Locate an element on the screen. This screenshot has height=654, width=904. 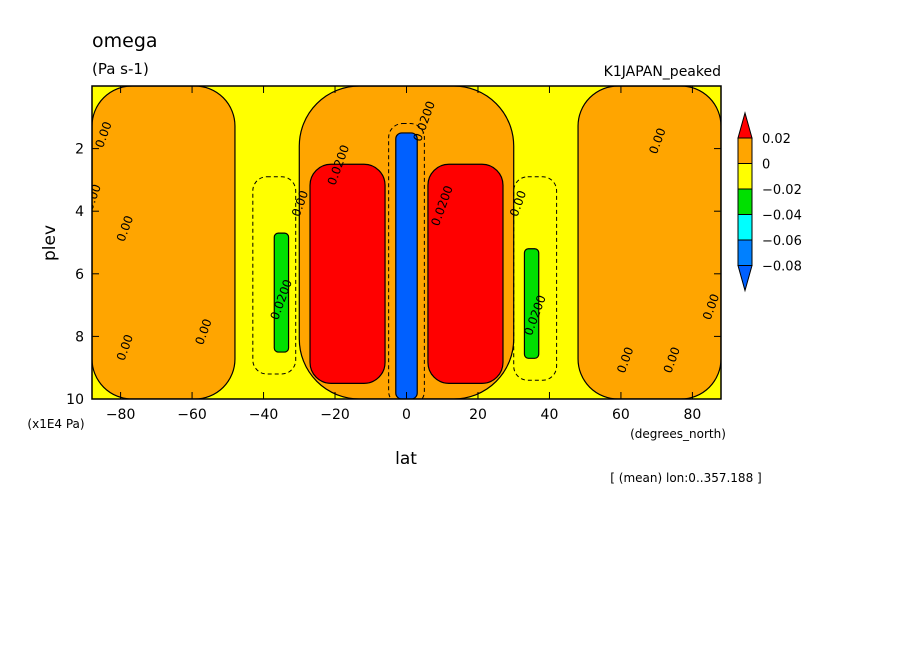
experiment-name: K1JAPAN_peaked is located at coordinates (662, 72).